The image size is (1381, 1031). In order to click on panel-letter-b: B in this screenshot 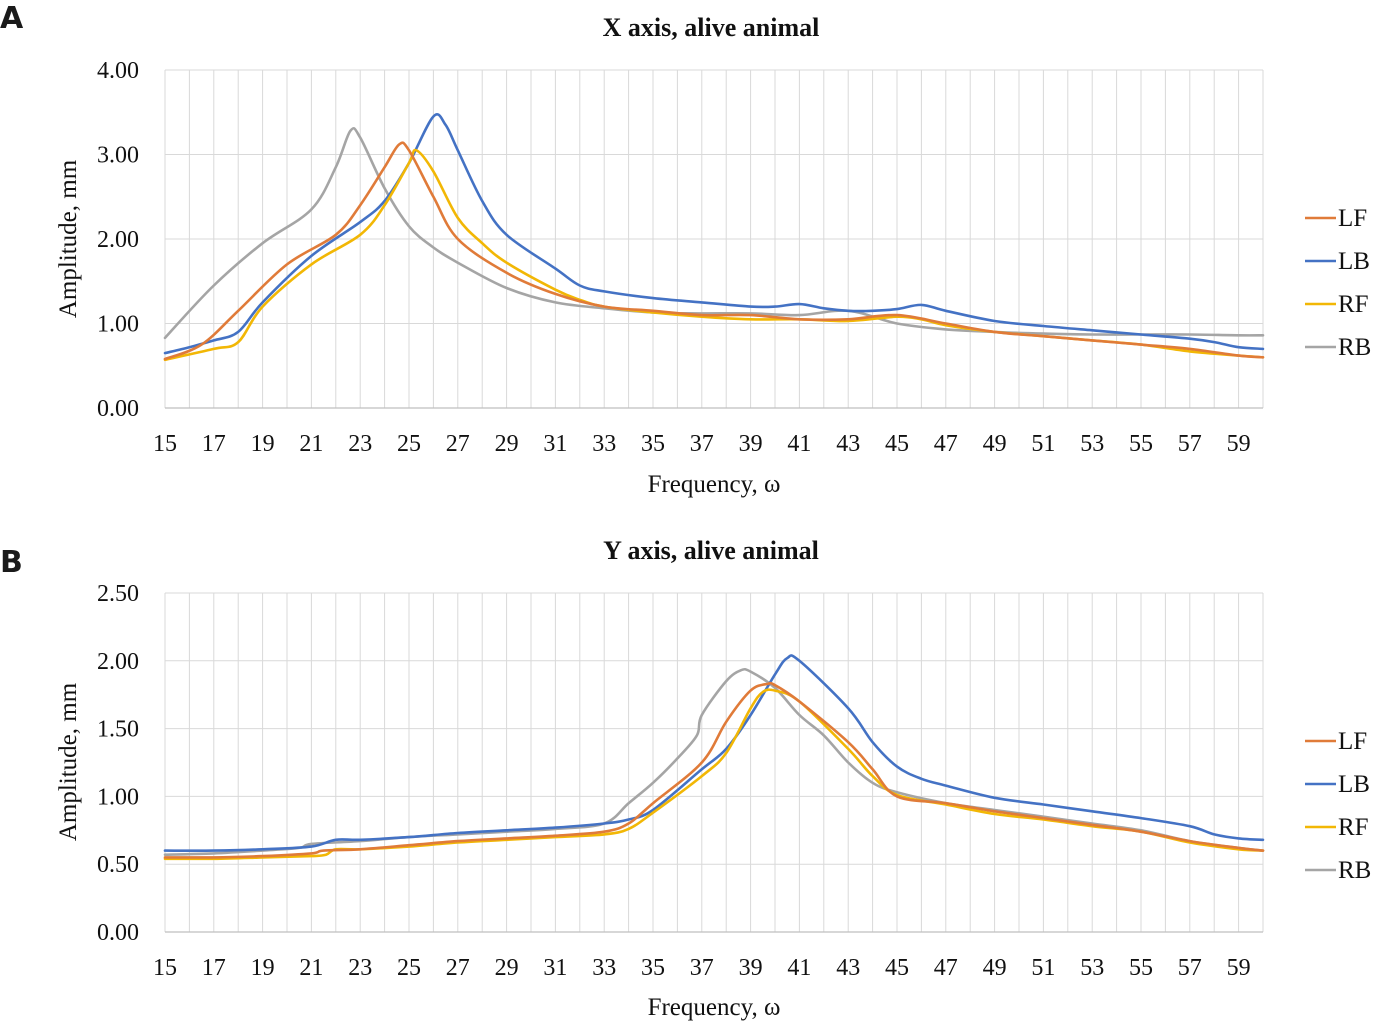, I will do `click(11, 562)`.